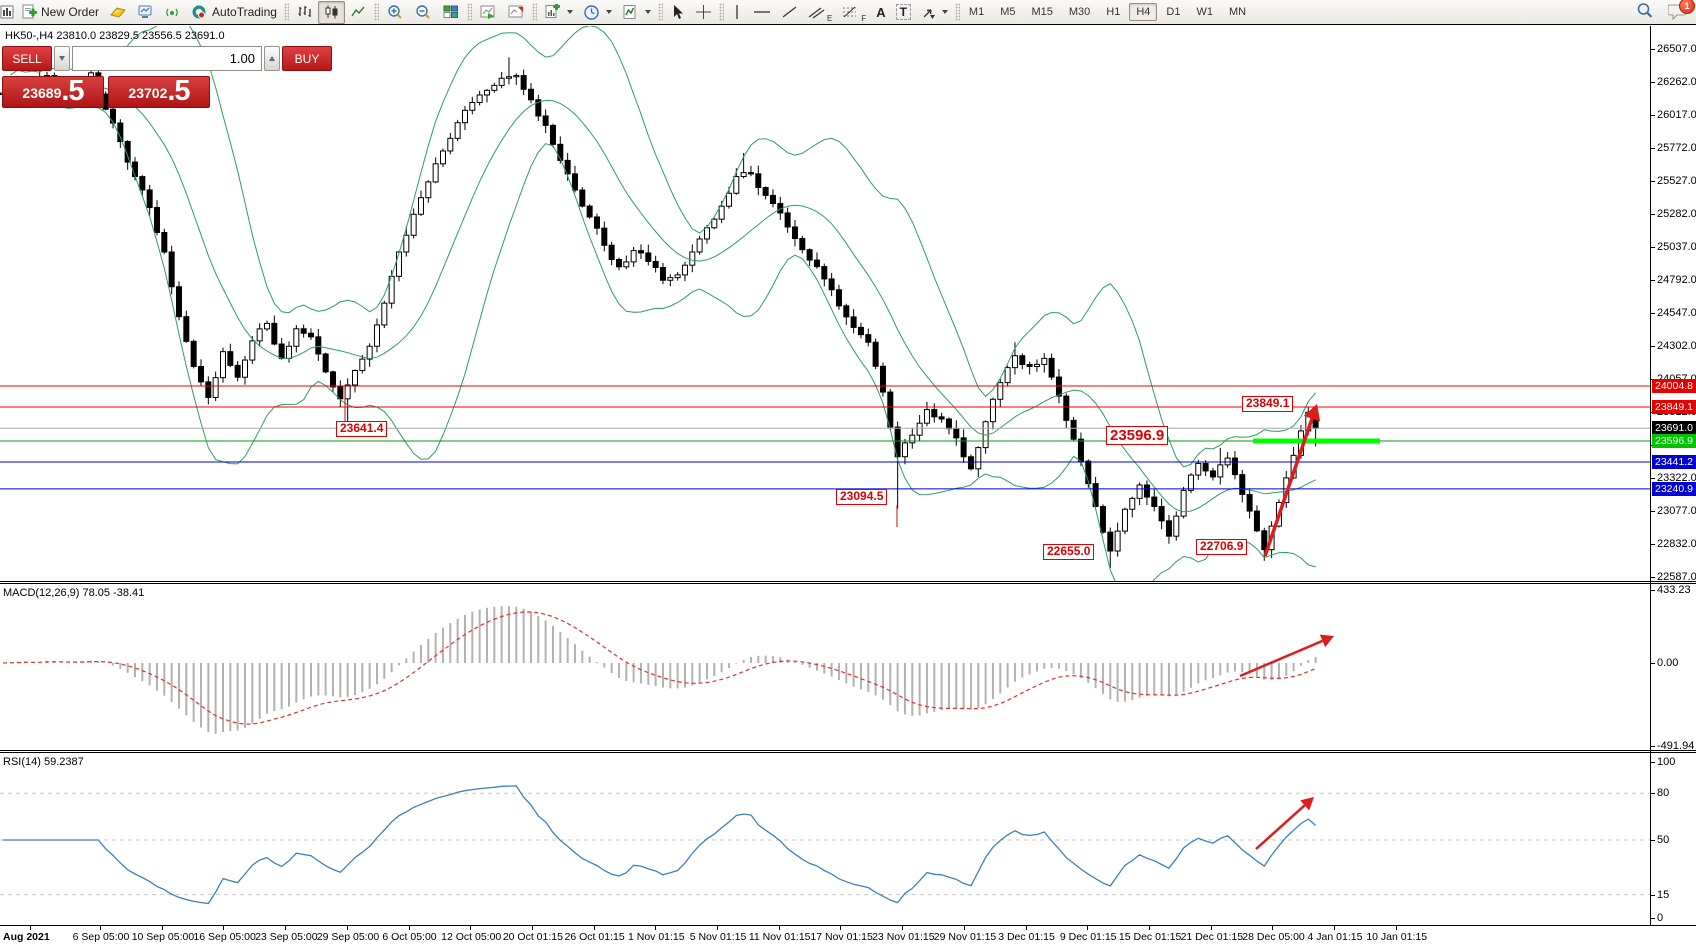  I want to click on buy-price-panel: 23702.5, so click(159, 92).